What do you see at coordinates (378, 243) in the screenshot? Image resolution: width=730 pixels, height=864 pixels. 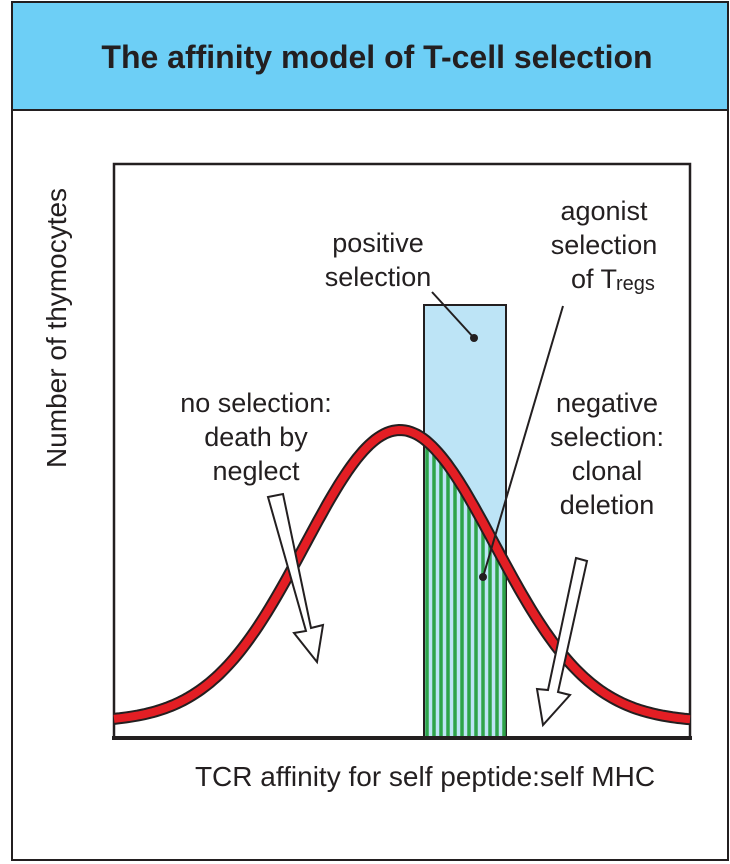 I see `label-line: positive` at bounding box center [378, 243].